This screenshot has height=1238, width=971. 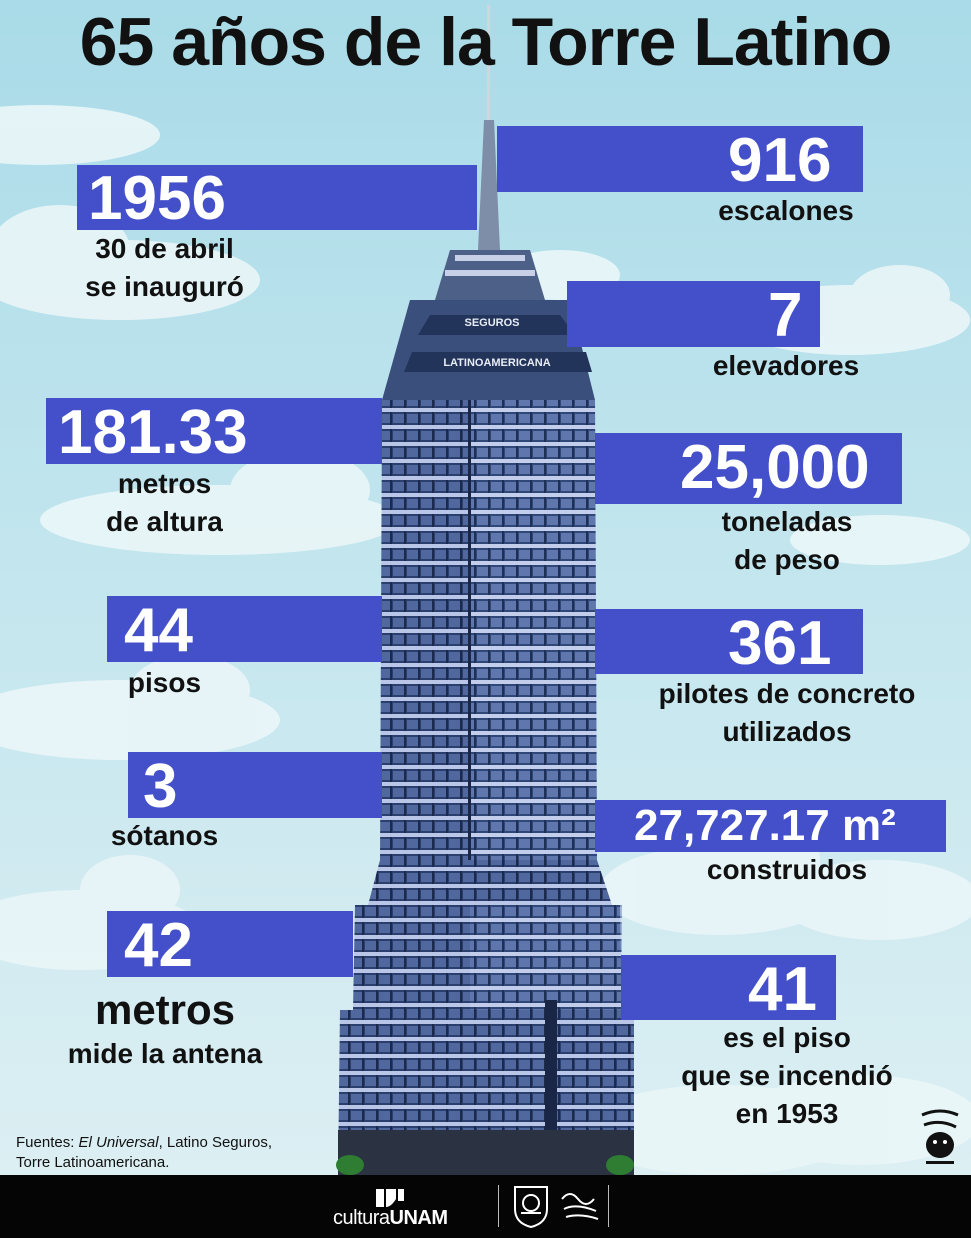 I want to click on fact-label-27727: construidos, so click(x=787, y=870).